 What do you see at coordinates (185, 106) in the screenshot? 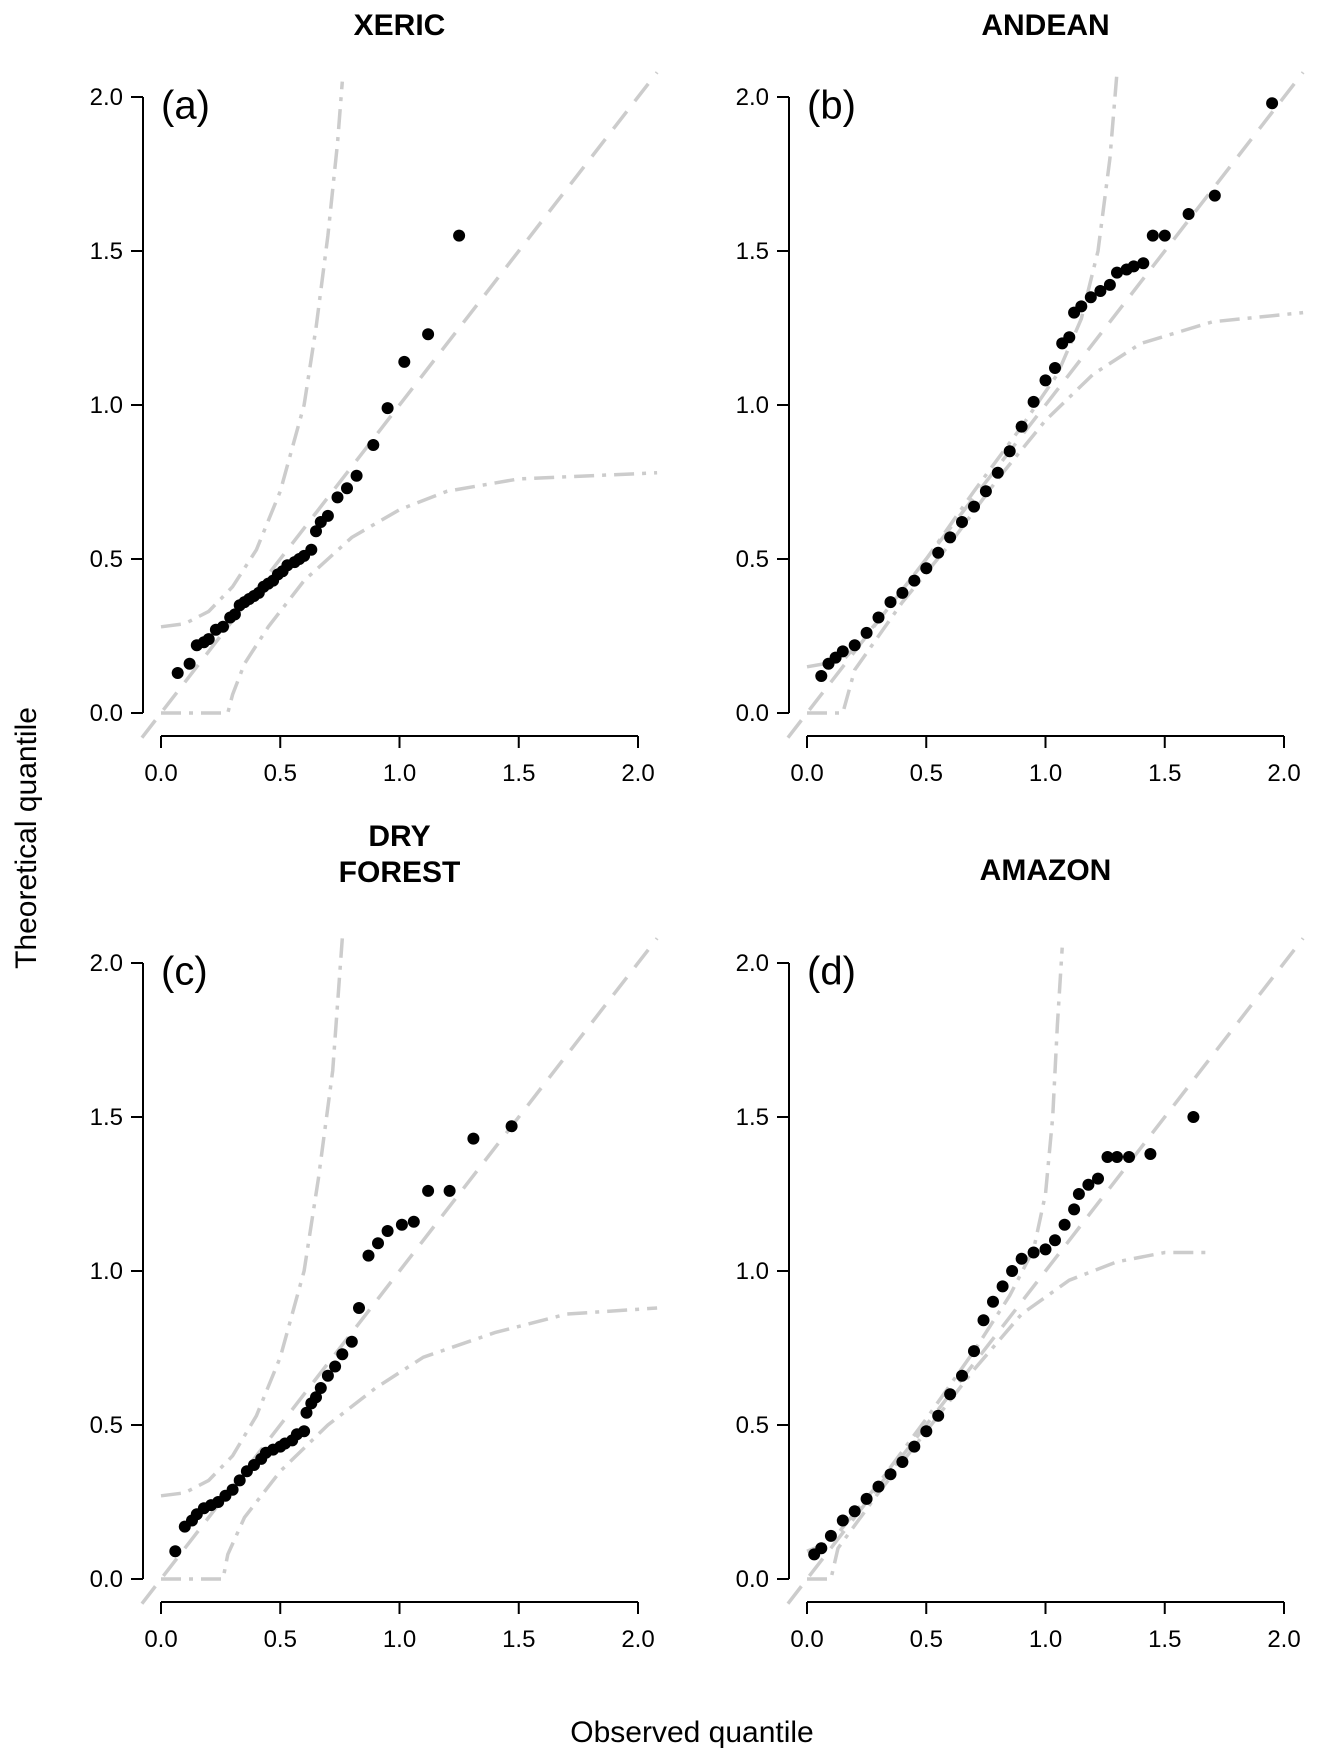
I see `panel-label: (a)` at bounding box center [185, 106].